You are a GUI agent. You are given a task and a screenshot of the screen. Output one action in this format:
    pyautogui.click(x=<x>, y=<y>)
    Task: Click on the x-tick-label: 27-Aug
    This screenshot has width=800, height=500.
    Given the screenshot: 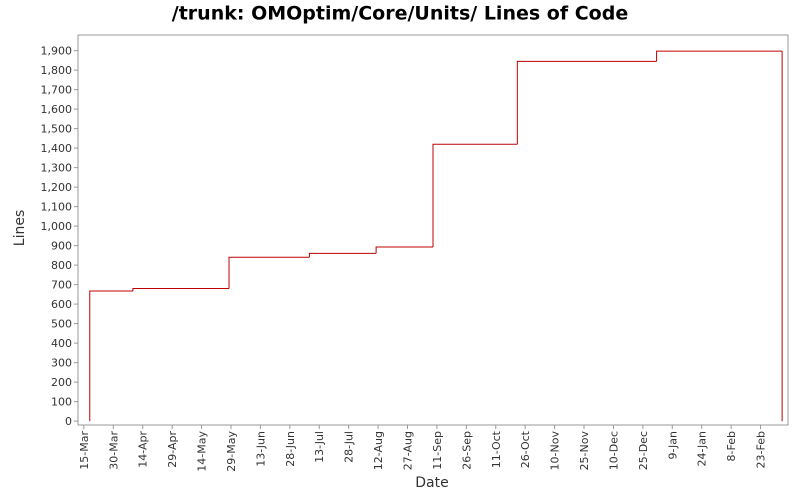 What is the action you would take?
    pyautogui.click(x=408, y=450)
    